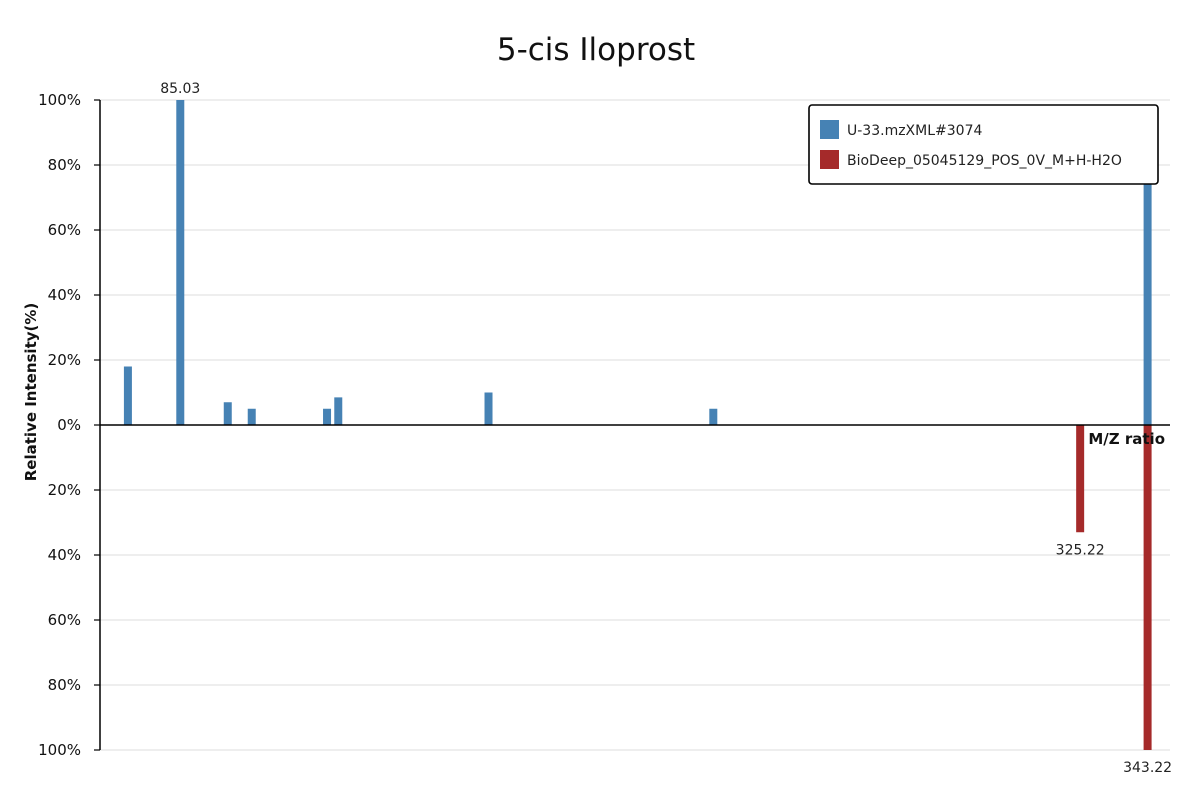 The width and height of the screenshot is (1200, 800). I want to click on peak-label: 343.22, so click(1147, 768).